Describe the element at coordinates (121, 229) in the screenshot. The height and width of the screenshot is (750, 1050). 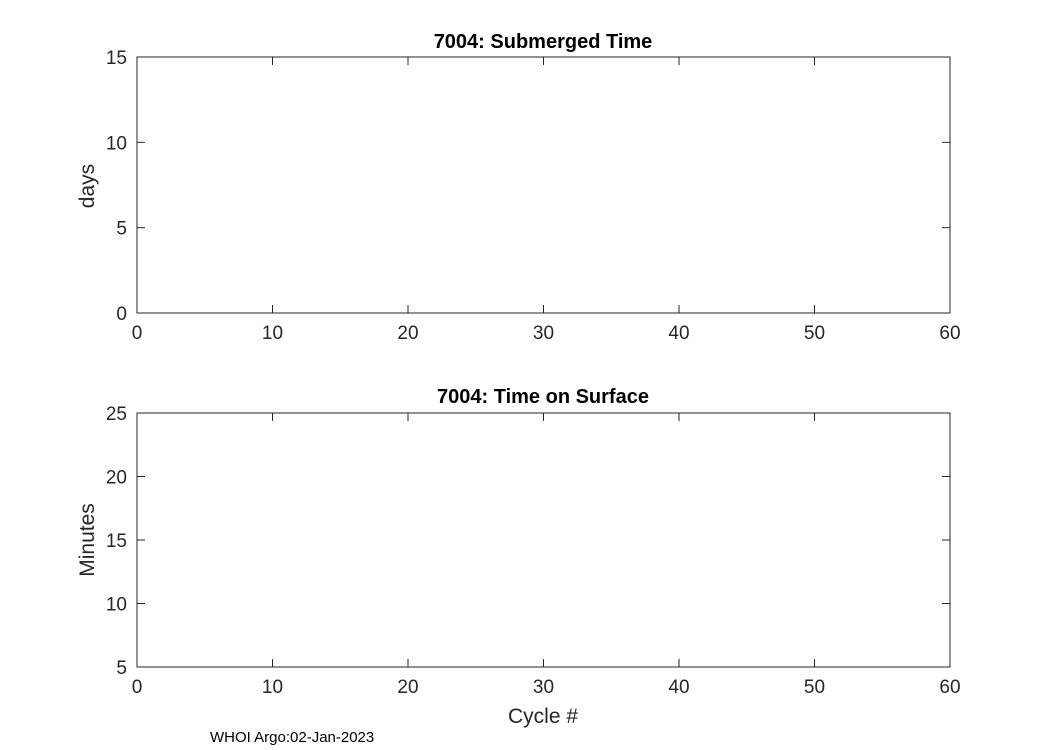
I see `submerged-time-ytick-label: 5` at that location.